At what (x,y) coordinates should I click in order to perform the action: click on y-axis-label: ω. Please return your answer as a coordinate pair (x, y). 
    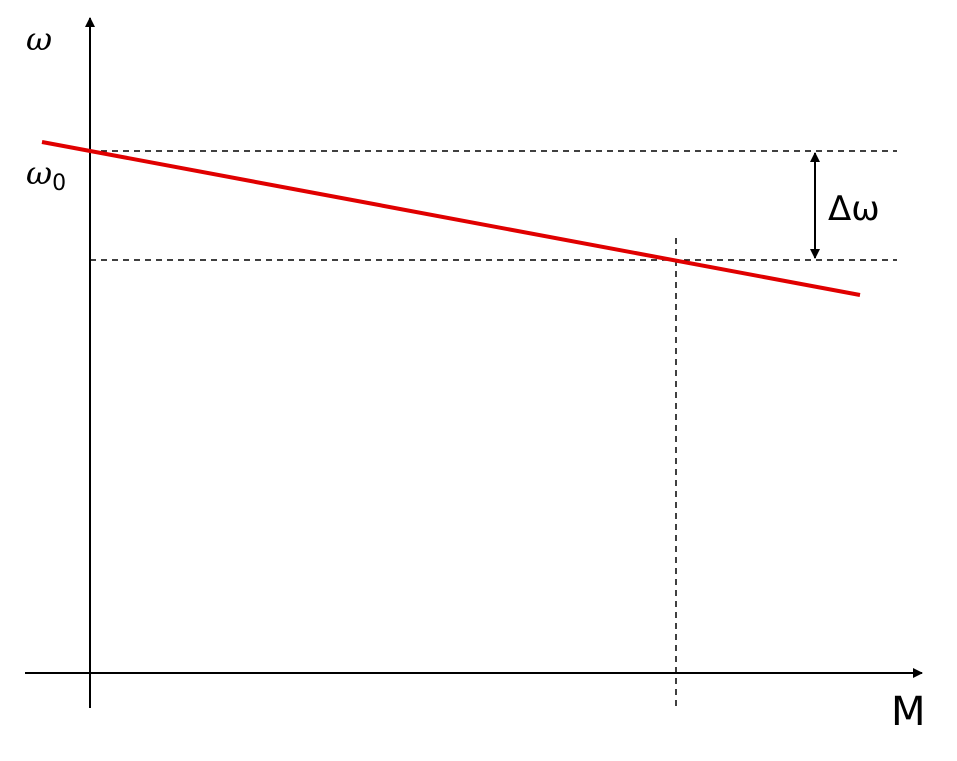
    Looking at the image, I should click on (39, 39).